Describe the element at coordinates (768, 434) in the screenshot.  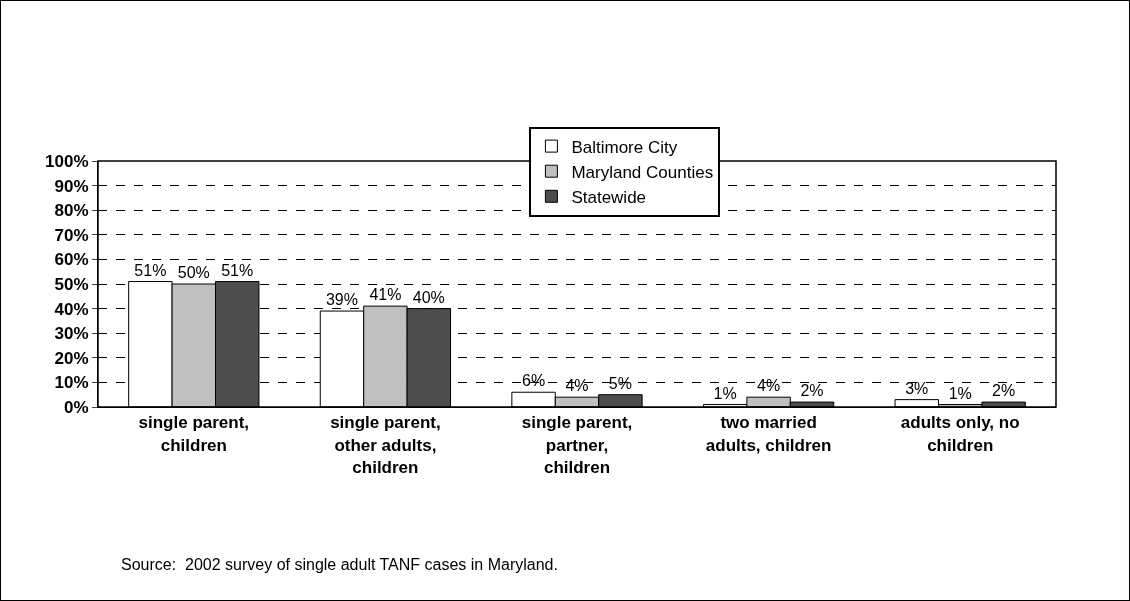
I see `x-tick-label: two married adults, children` at that location.